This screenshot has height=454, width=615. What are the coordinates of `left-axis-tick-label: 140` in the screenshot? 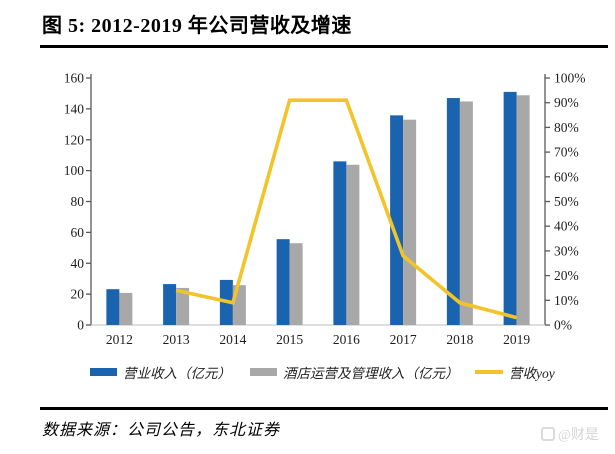 It's located at (74, 108).